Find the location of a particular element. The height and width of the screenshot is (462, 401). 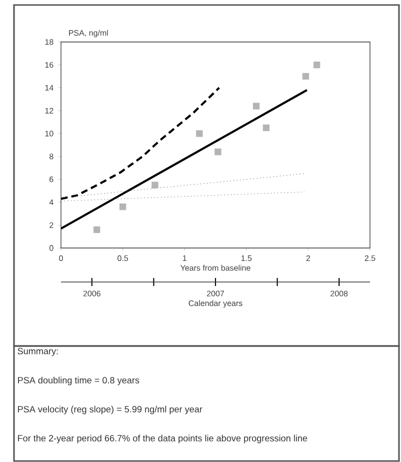

y-axis-title: PSA, ng/ml is located at coordinates (88, 34).